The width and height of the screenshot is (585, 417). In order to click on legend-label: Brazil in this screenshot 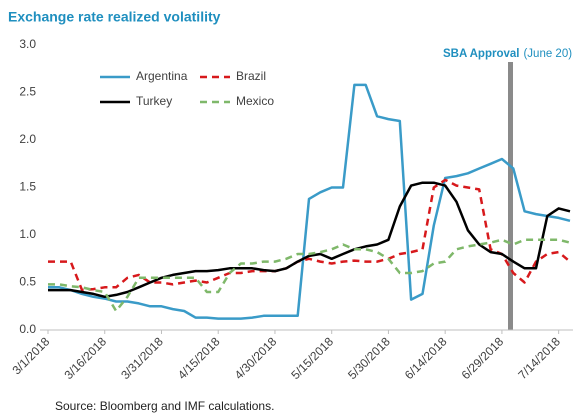, I will do `click(251, 76)`.